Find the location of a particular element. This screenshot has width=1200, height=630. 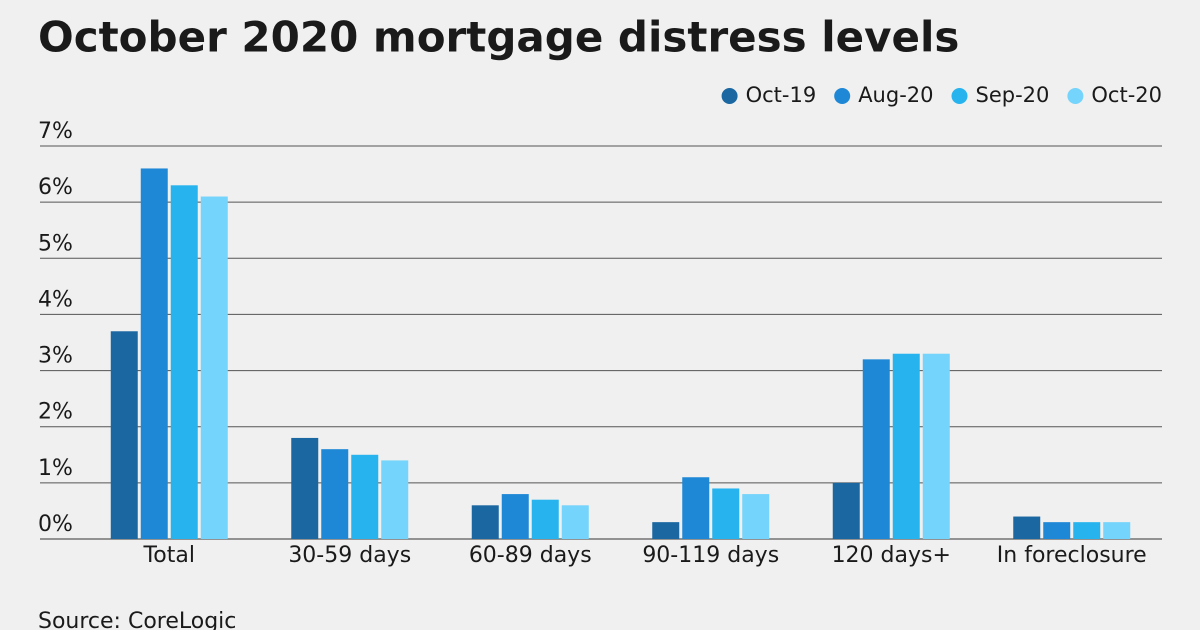

y-tick-label: 0% is located at coordinates (55, 524).